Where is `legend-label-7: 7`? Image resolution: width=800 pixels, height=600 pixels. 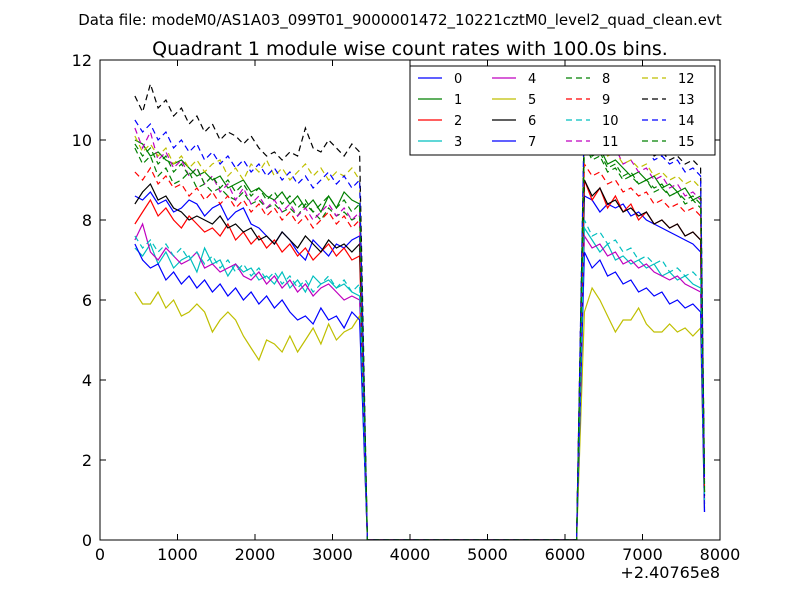
legend-label-7: 7 is located at coordinates (532, 142).